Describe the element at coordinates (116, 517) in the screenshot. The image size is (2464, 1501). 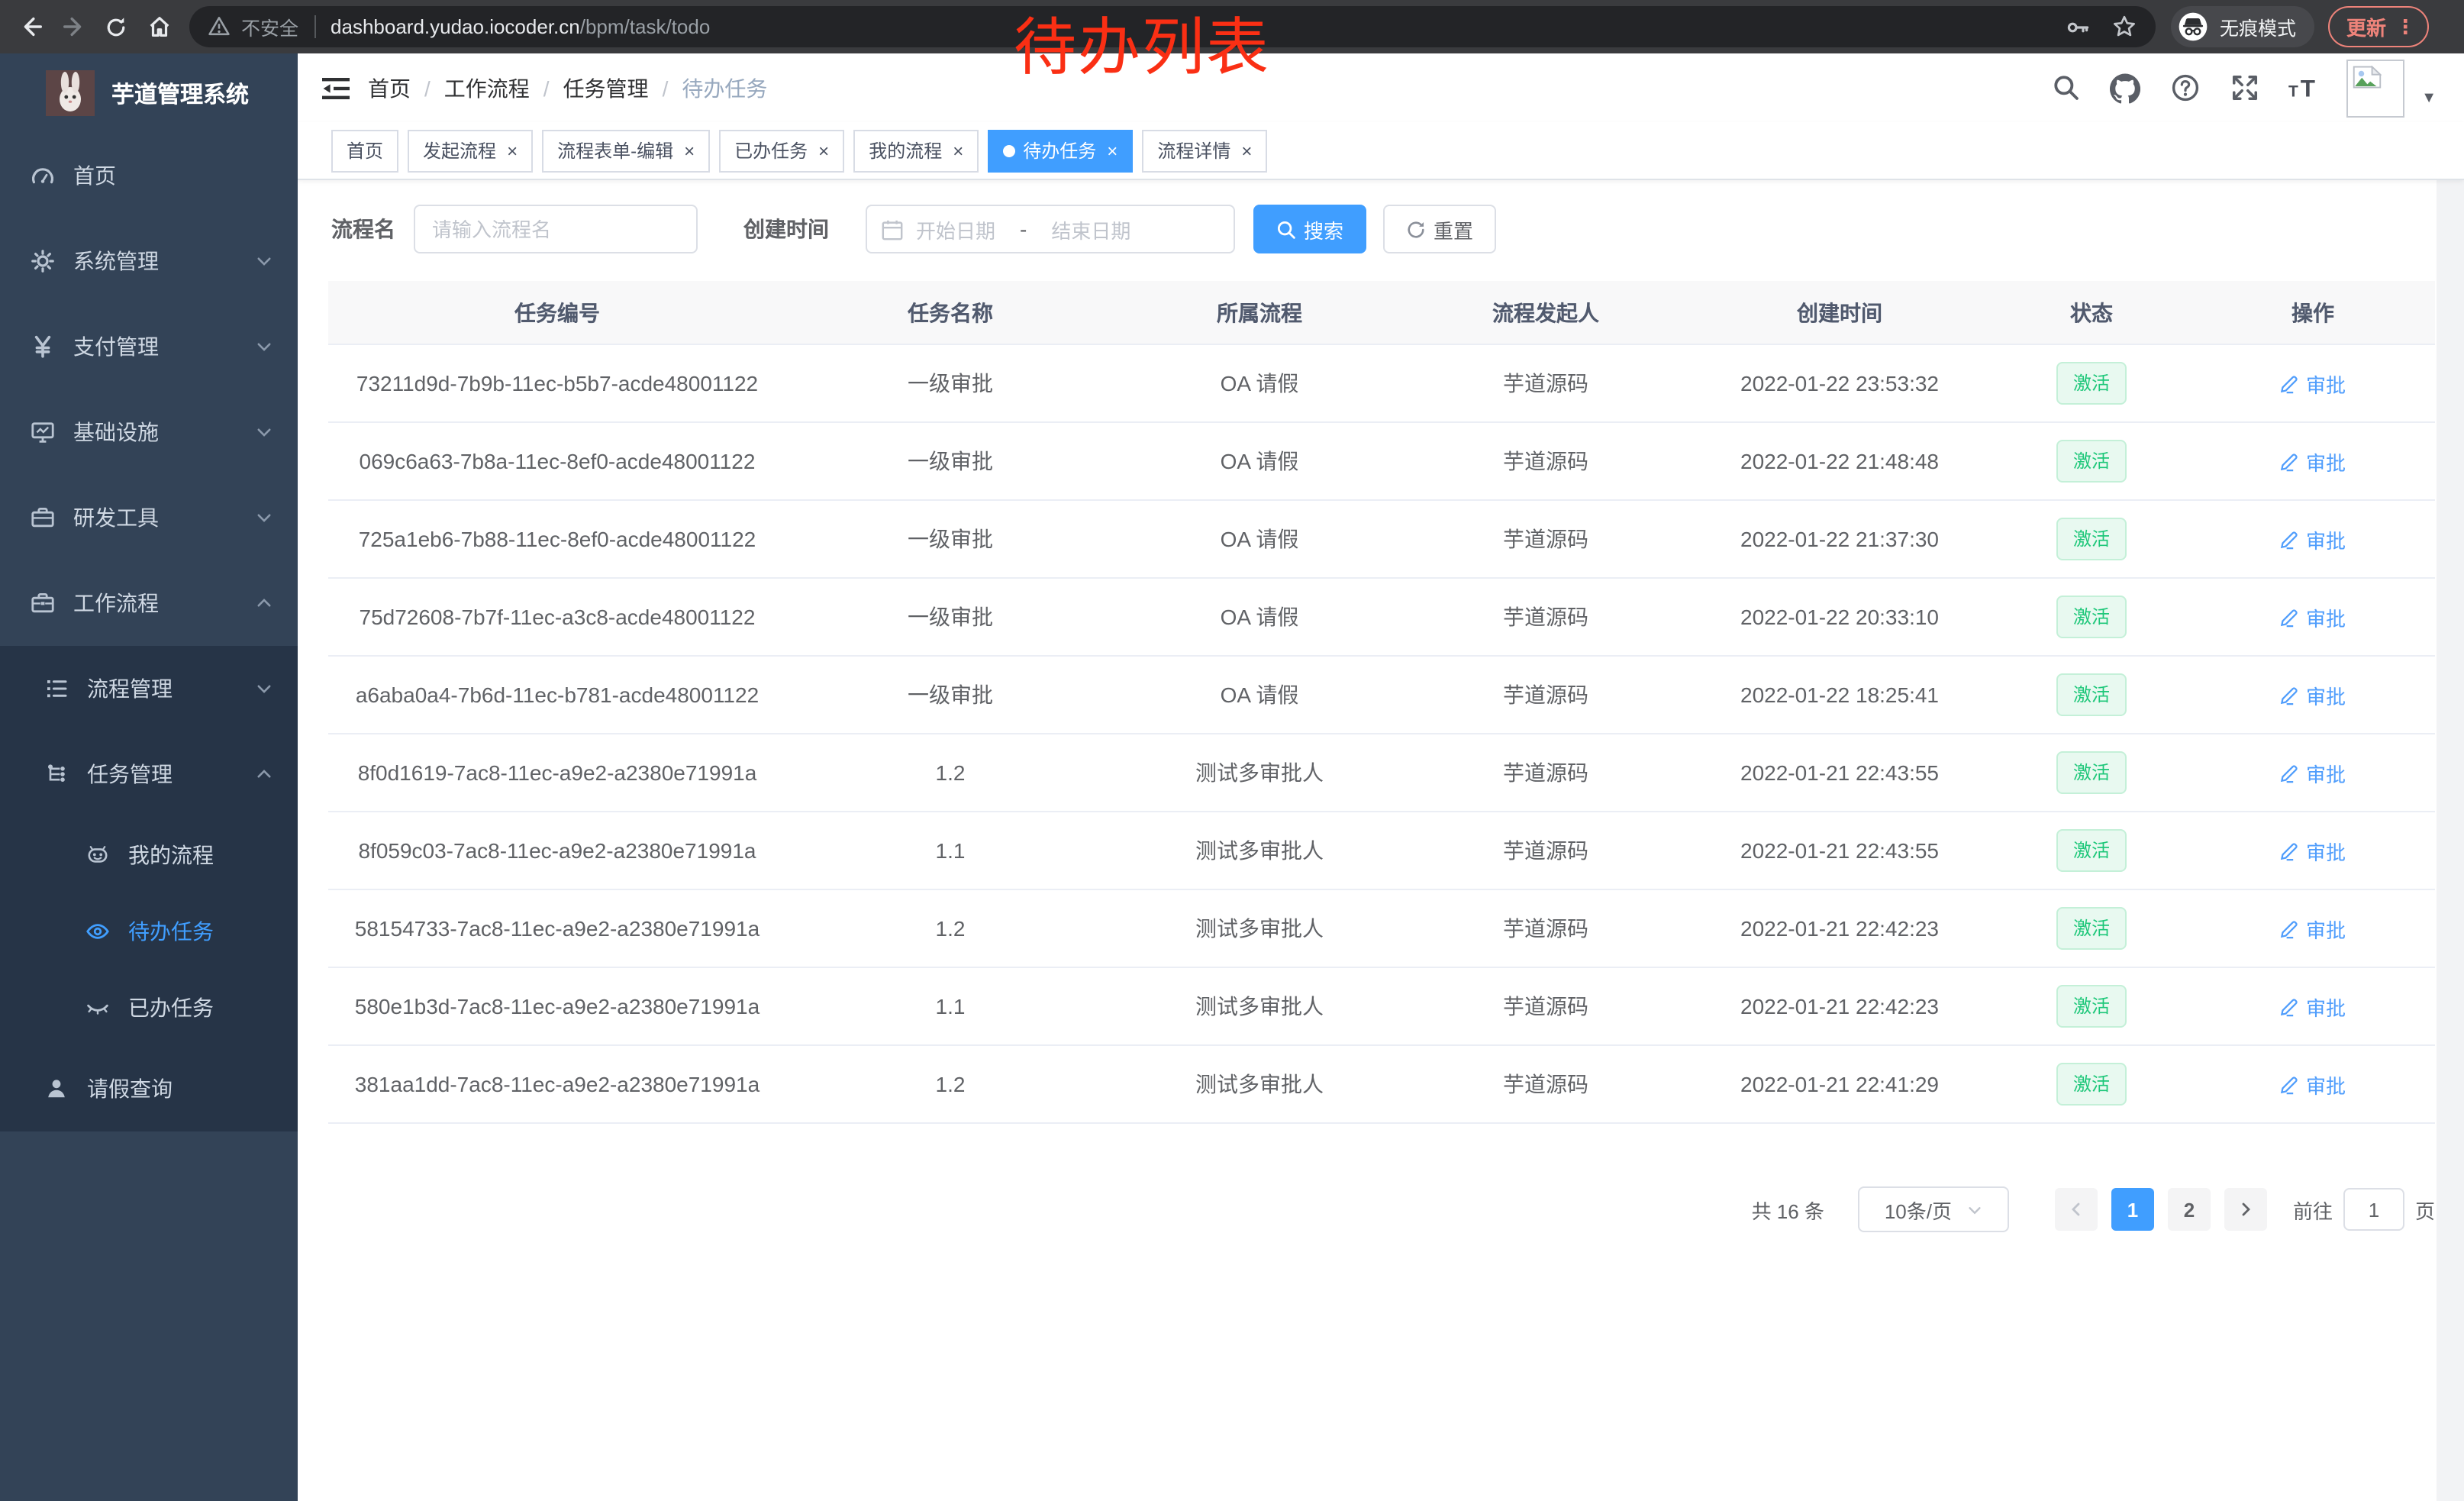
I see `sidebar-item-label: 研发工具` at that location.